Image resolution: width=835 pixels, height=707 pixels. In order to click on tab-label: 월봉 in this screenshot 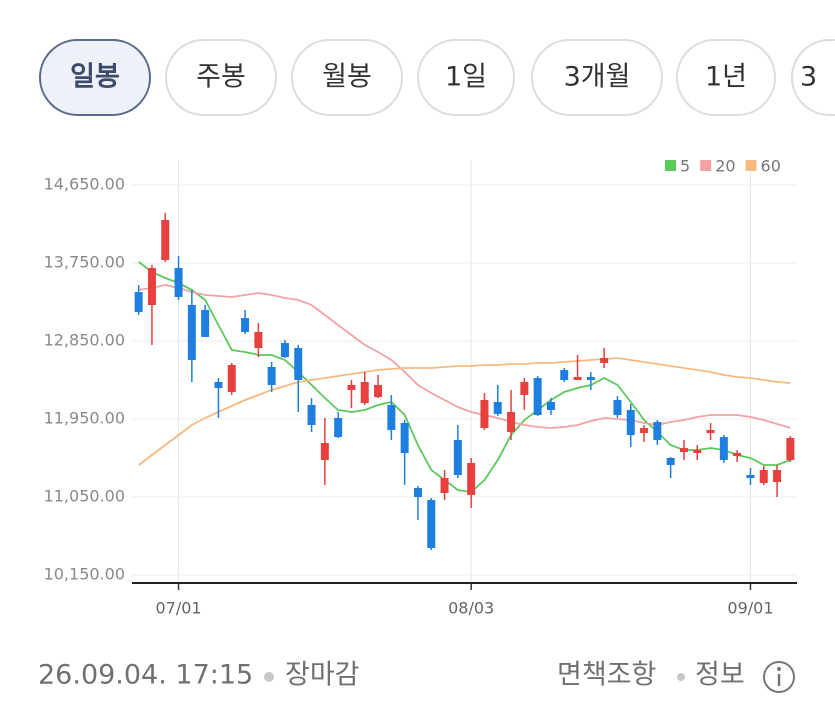, I will do `click(347, 77)`.